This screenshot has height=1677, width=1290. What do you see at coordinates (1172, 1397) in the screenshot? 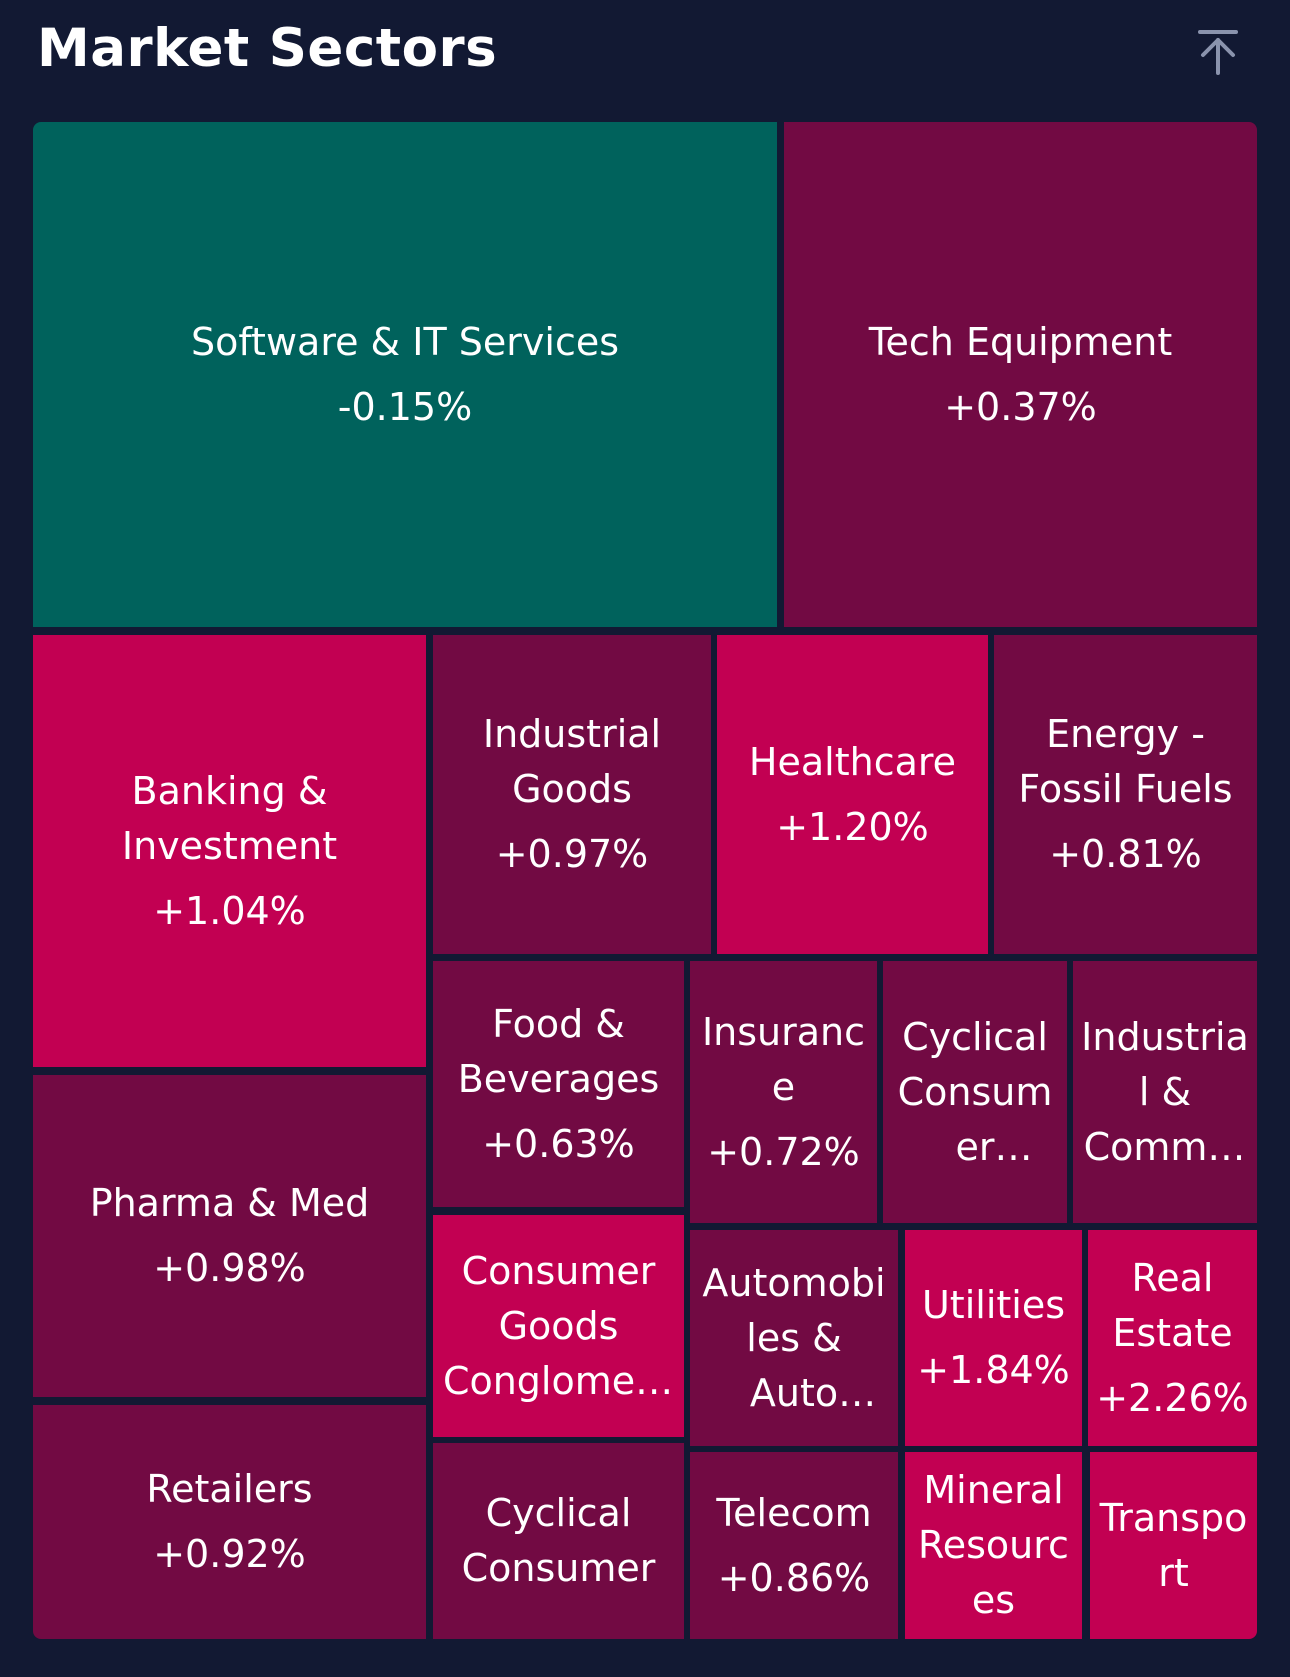
I see `sector-change: +2.26%` at bounding box center [1172, 1397].